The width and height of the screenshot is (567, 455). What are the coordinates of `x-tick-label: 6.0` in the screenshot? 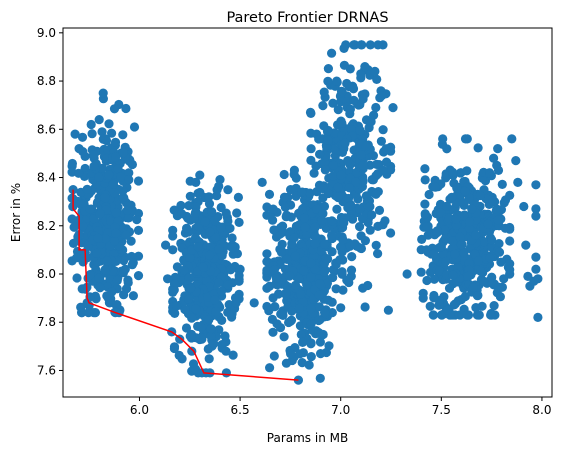 It's located at (139, 410).